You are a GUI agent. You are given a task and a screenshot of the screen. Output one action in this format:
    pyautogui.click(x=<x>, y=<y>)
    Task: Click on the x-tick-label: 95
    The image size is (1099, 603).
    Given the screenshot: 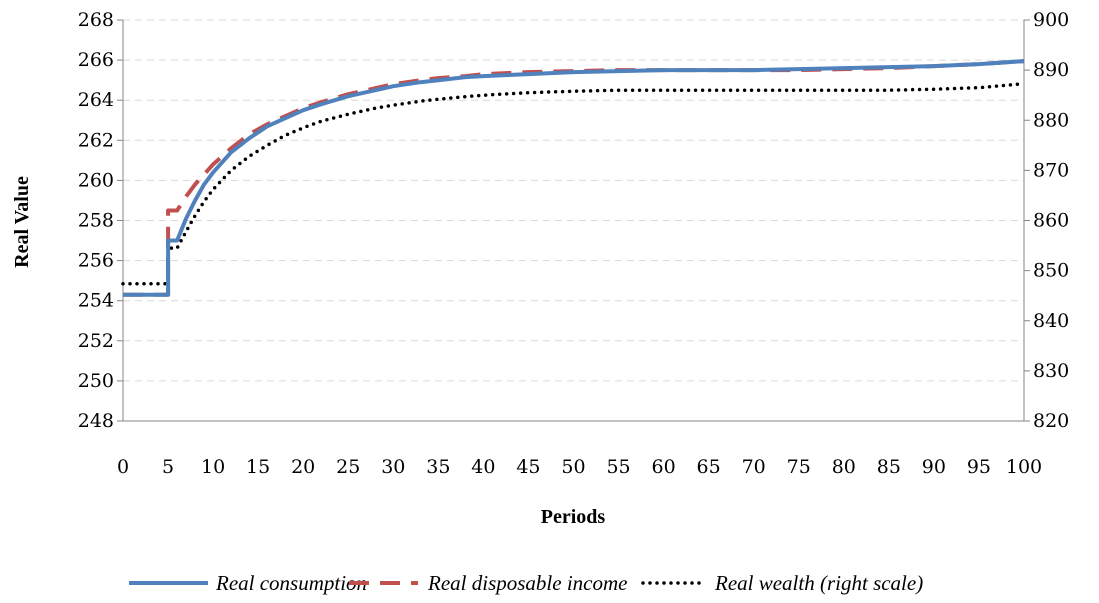 What is the action you would take?
    pyautogui.click(x=979, y=467)
    